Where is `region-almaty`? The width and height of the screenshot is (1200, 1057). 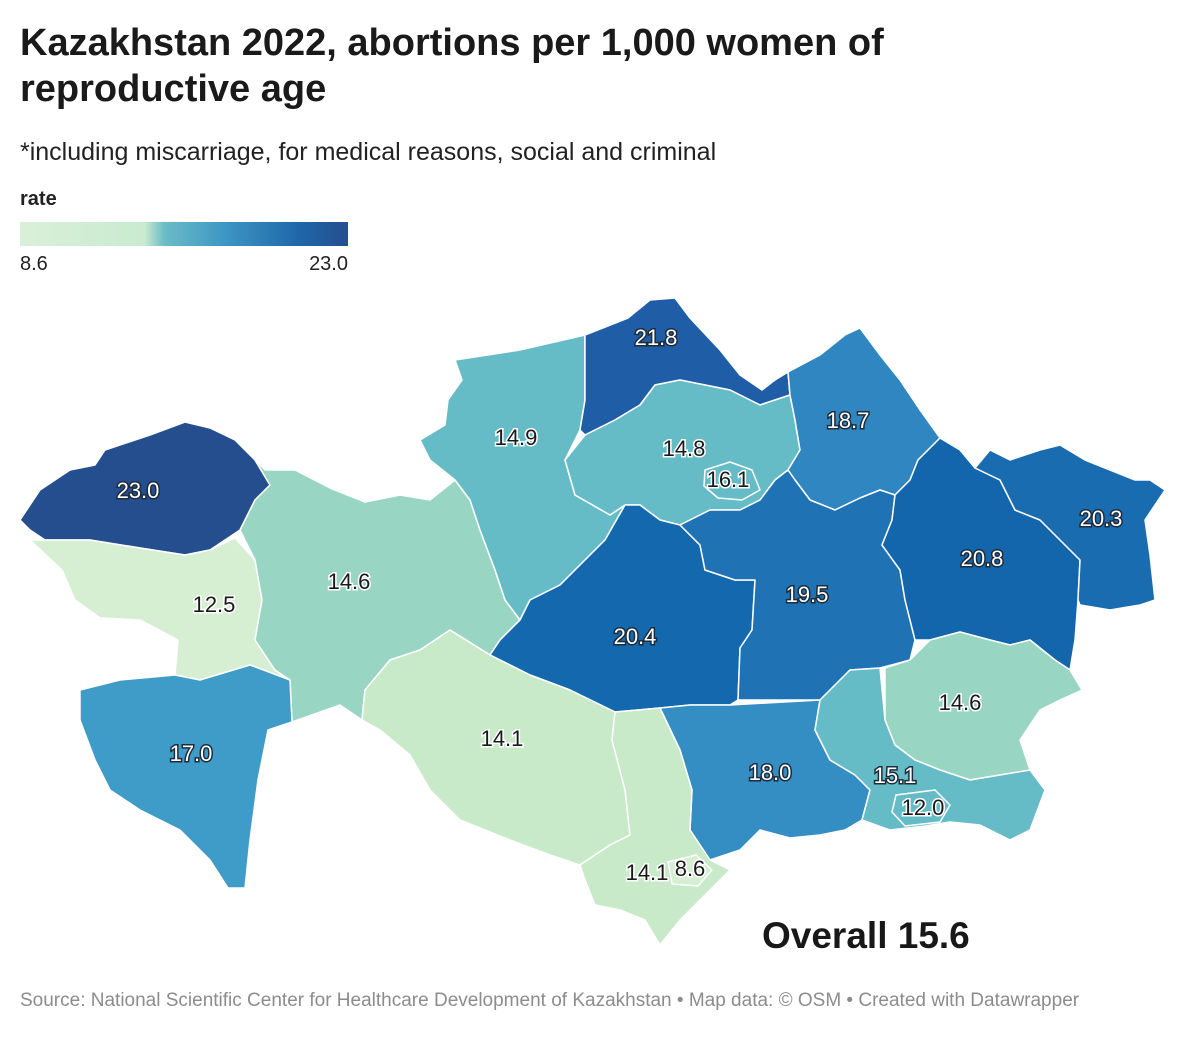
region-almaty is located at coordinates (930, 754).